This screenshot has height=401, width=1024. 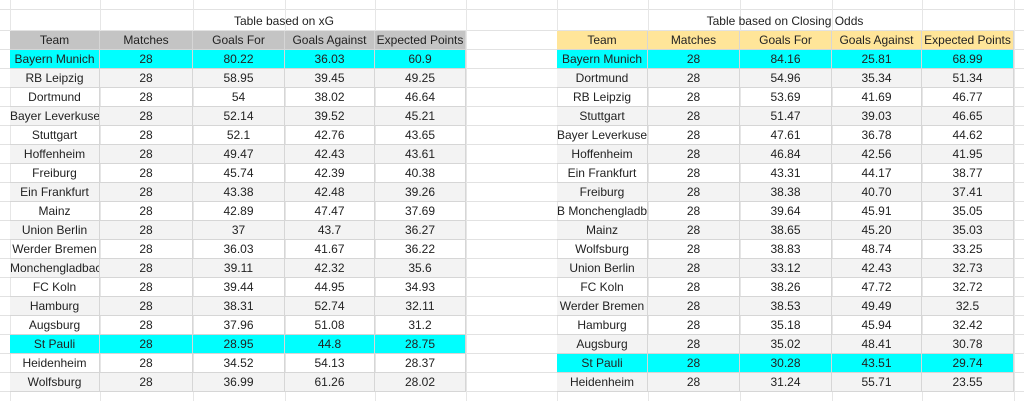 I want to click on team-cell: Freiburg, so click(x=55, y=173).